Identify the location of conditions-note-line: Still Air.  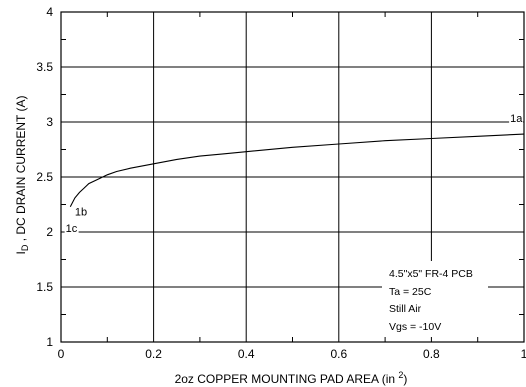
(405, 309).